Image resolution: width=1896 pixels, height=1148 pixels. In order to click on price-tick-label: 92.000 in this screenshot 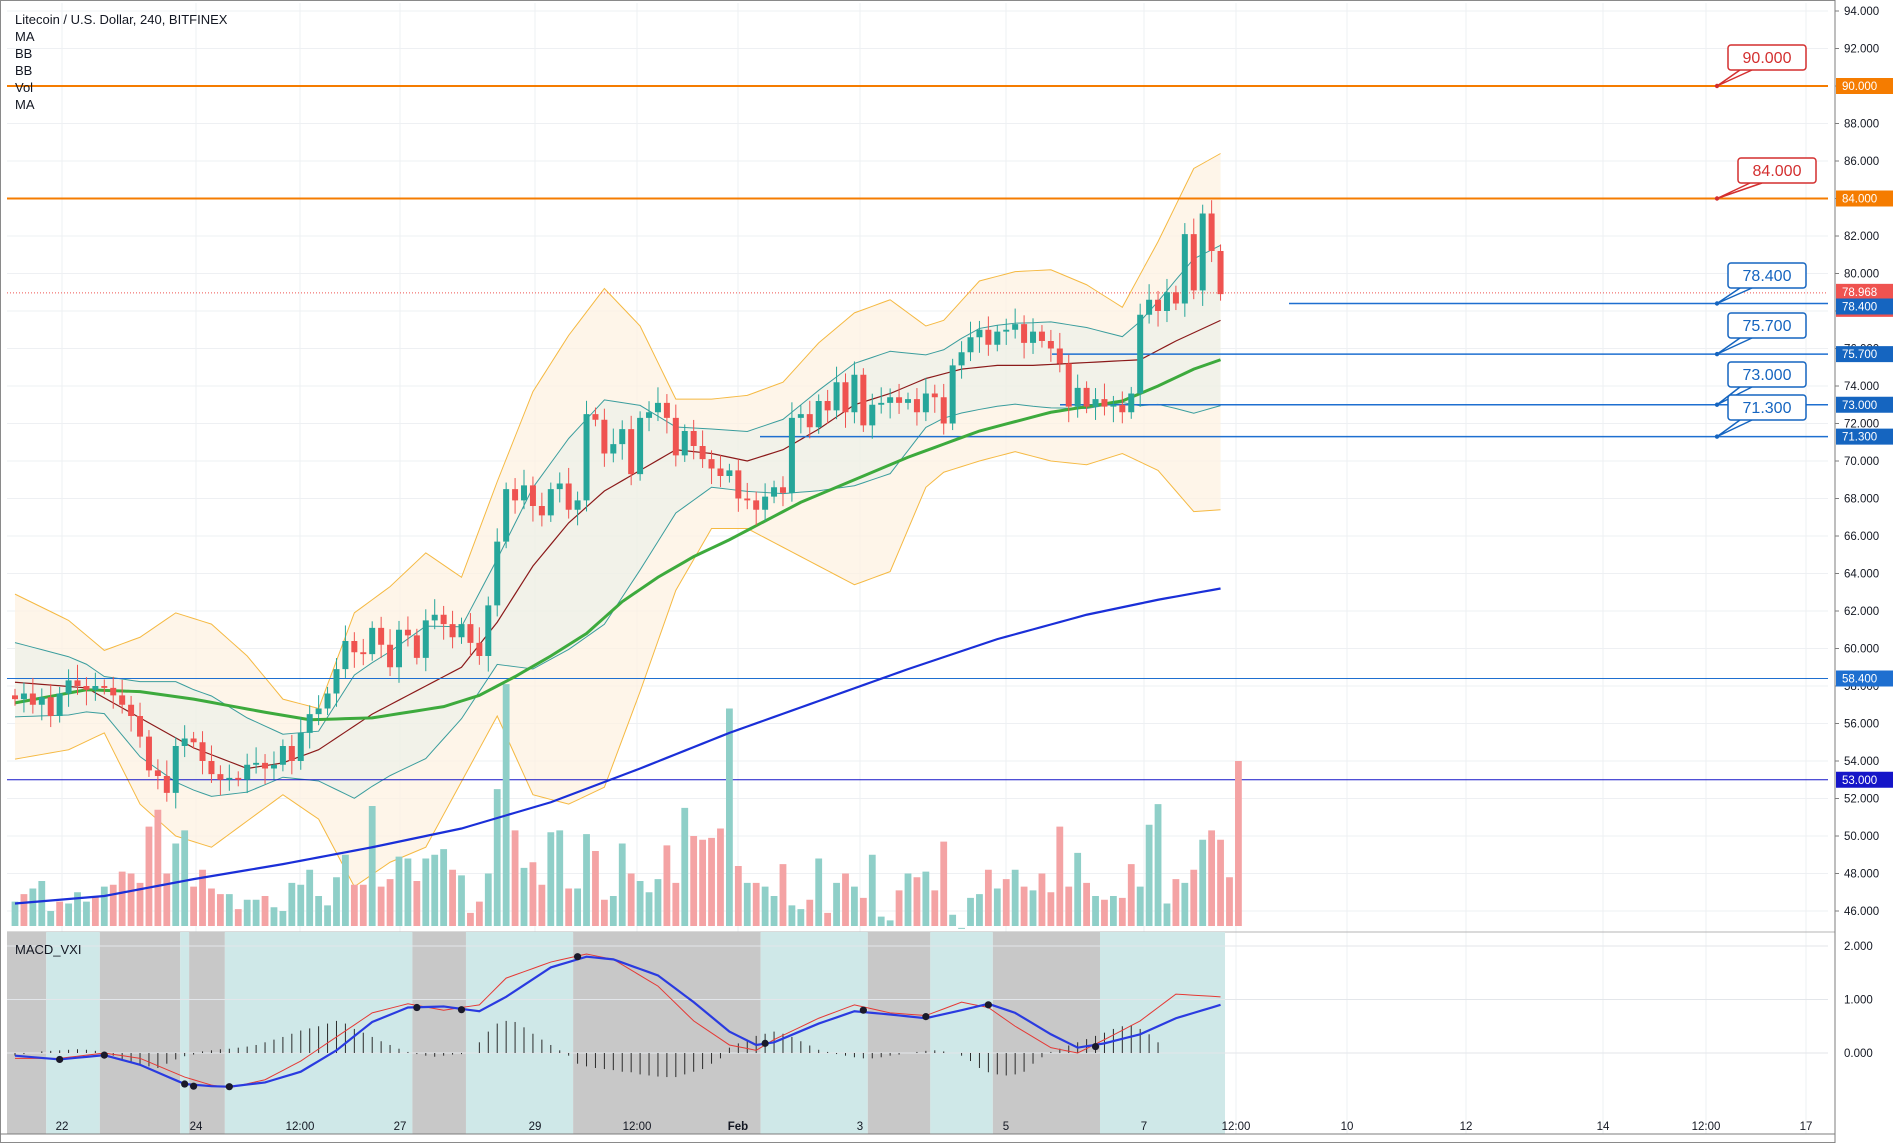, I will do `click(1861, 50)`.